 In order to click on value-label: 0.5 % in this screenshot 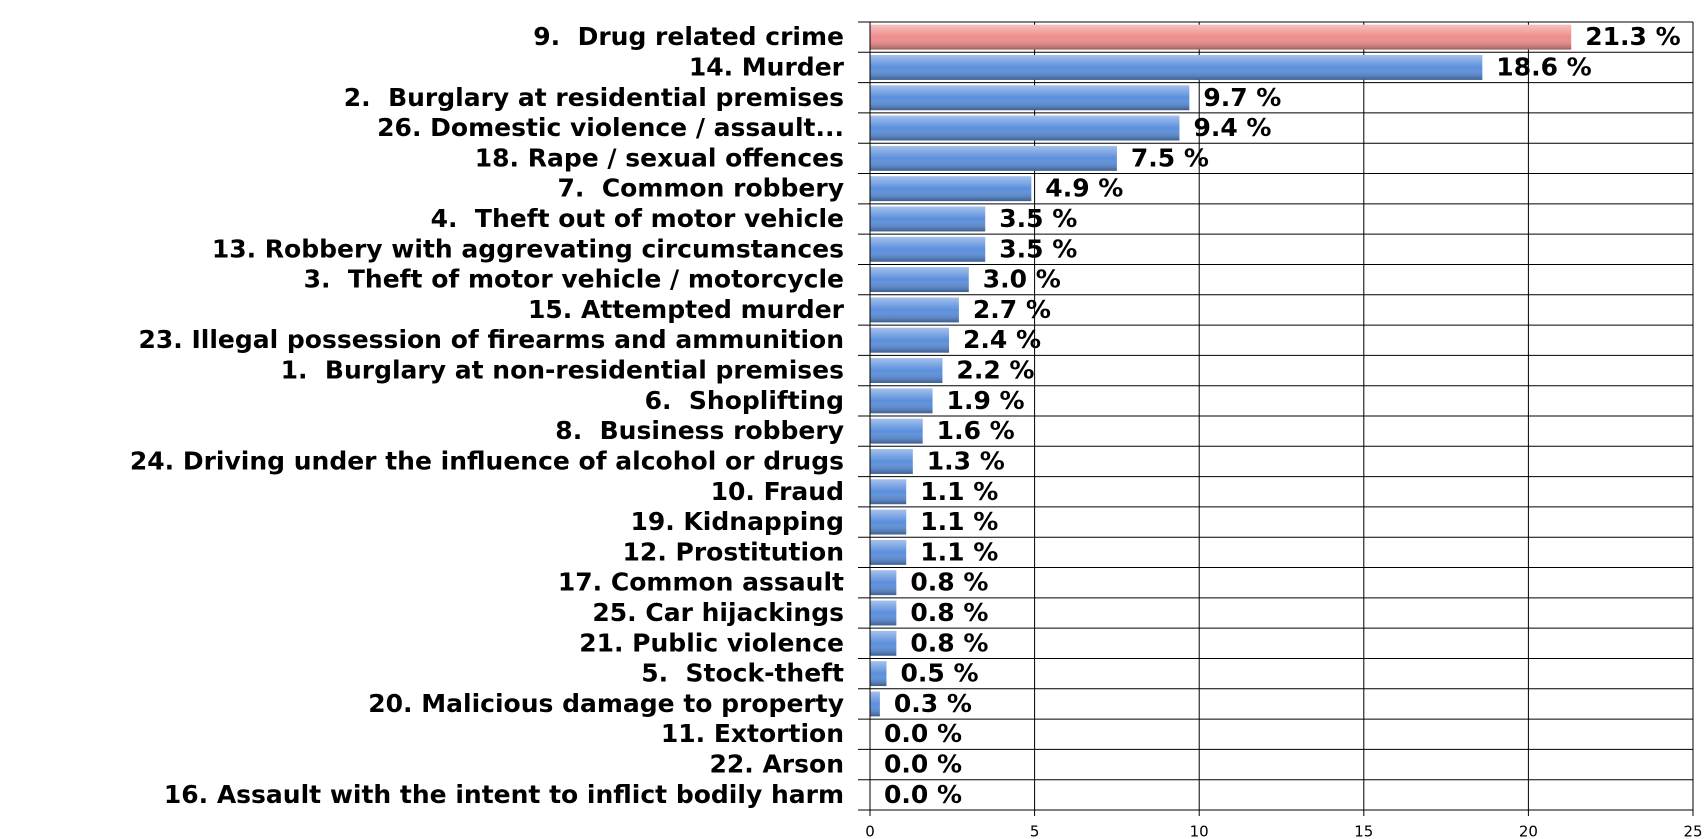, I will do `click(939, 673)`.